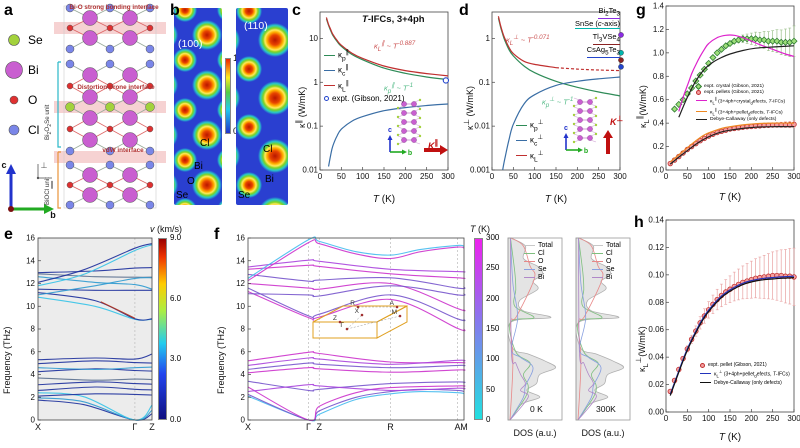  I want to click on dos-temp-0k: 0 K, so click(536, 409).